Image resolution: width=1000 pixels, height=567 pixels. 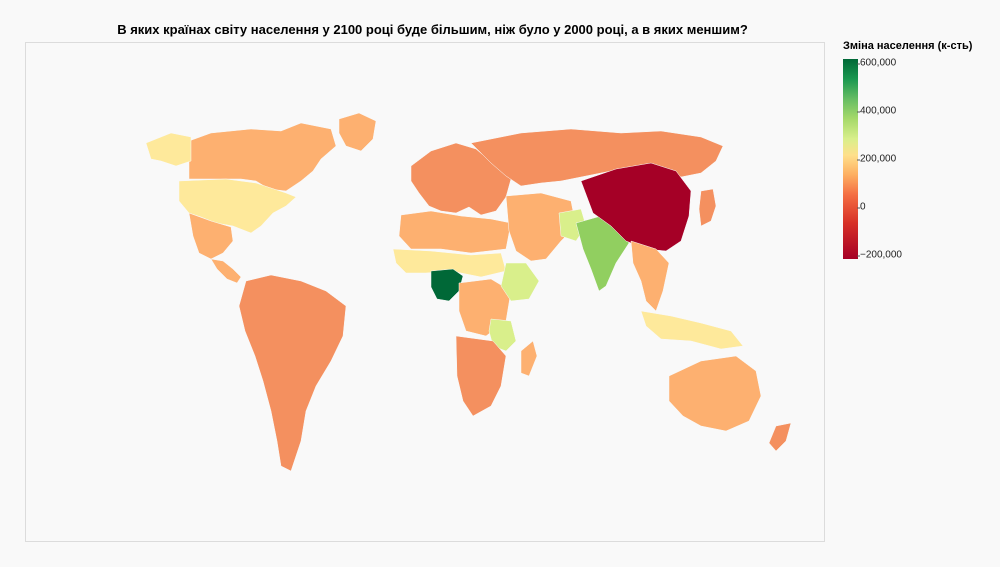 What do you see at coordinates (636, 207) in the screenshot?
I see `region-china` at bounding box center [636, 207].